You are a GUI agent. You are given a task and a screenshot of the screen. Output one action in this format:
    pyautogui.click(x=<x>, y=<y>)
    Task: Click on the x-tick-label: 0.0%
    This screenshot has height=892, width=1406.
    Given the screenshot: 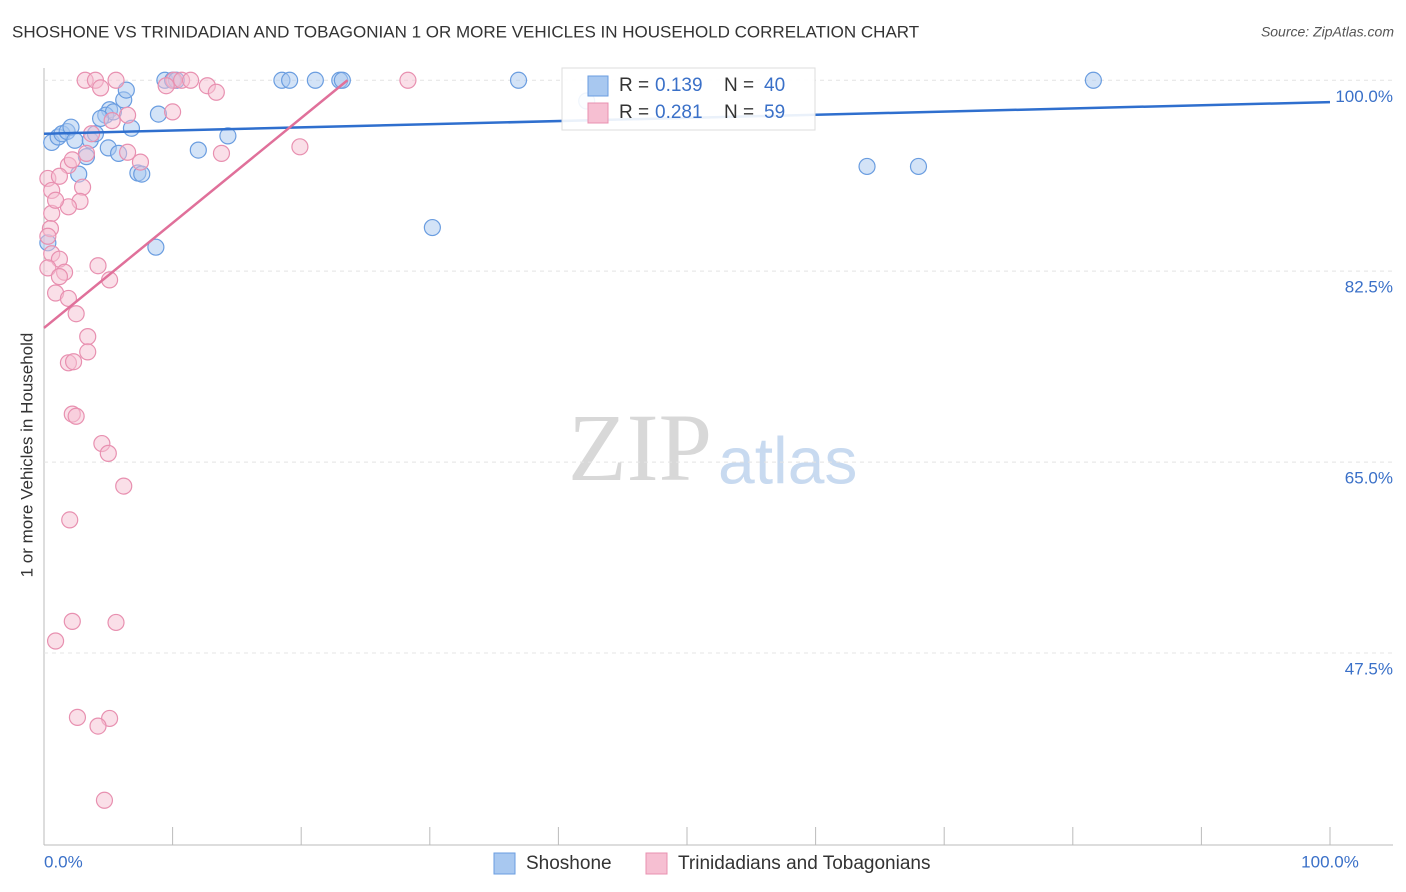 What is the action you would take?
    pyautogui.click(x=63, y=861)
    